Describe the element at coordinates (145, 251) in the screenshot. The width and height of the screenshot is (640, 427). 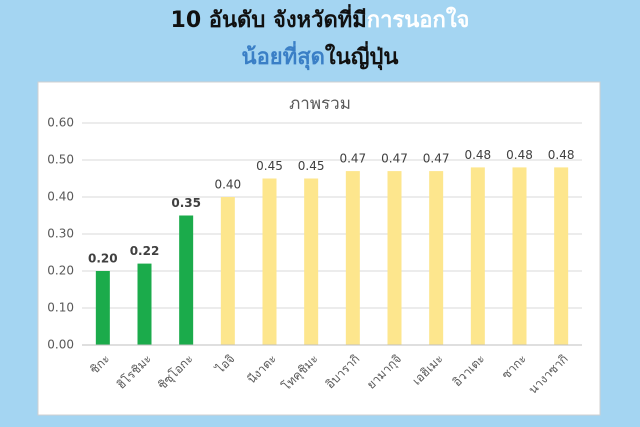
I see `value-label: 0.22` at that location.